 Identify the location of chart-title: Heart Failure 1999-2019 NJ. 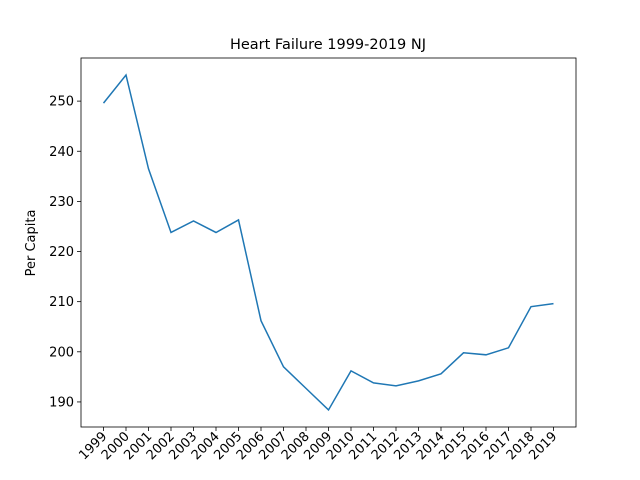
(328, 45).